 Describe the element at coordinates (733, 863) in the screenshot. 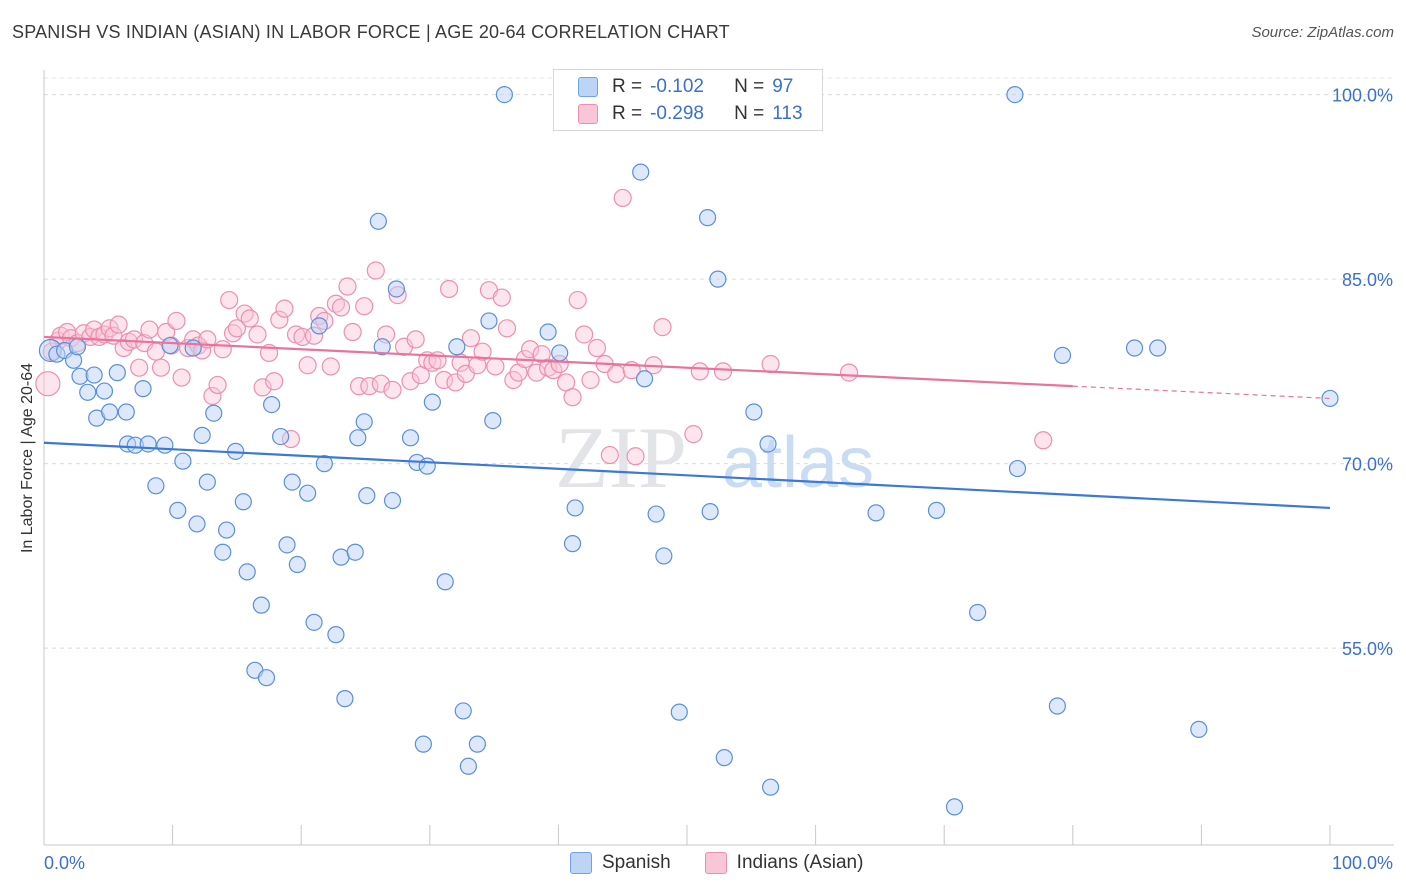

I see `series-legend: Spanish Indians (Asian)` at that location.